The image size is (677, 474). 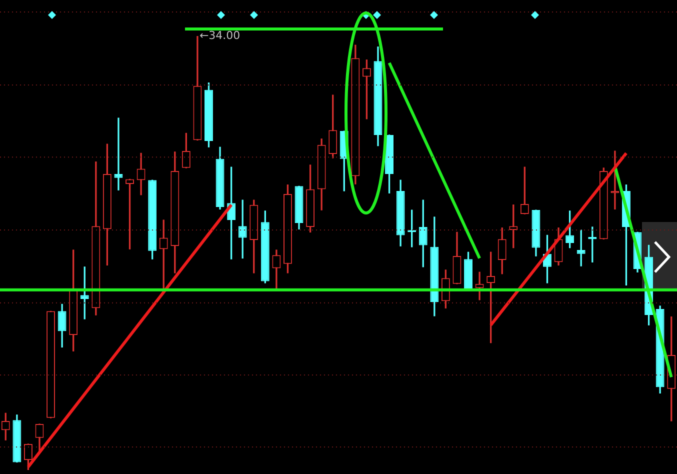 I want to click on candlestick, so click(x=118, y=154).